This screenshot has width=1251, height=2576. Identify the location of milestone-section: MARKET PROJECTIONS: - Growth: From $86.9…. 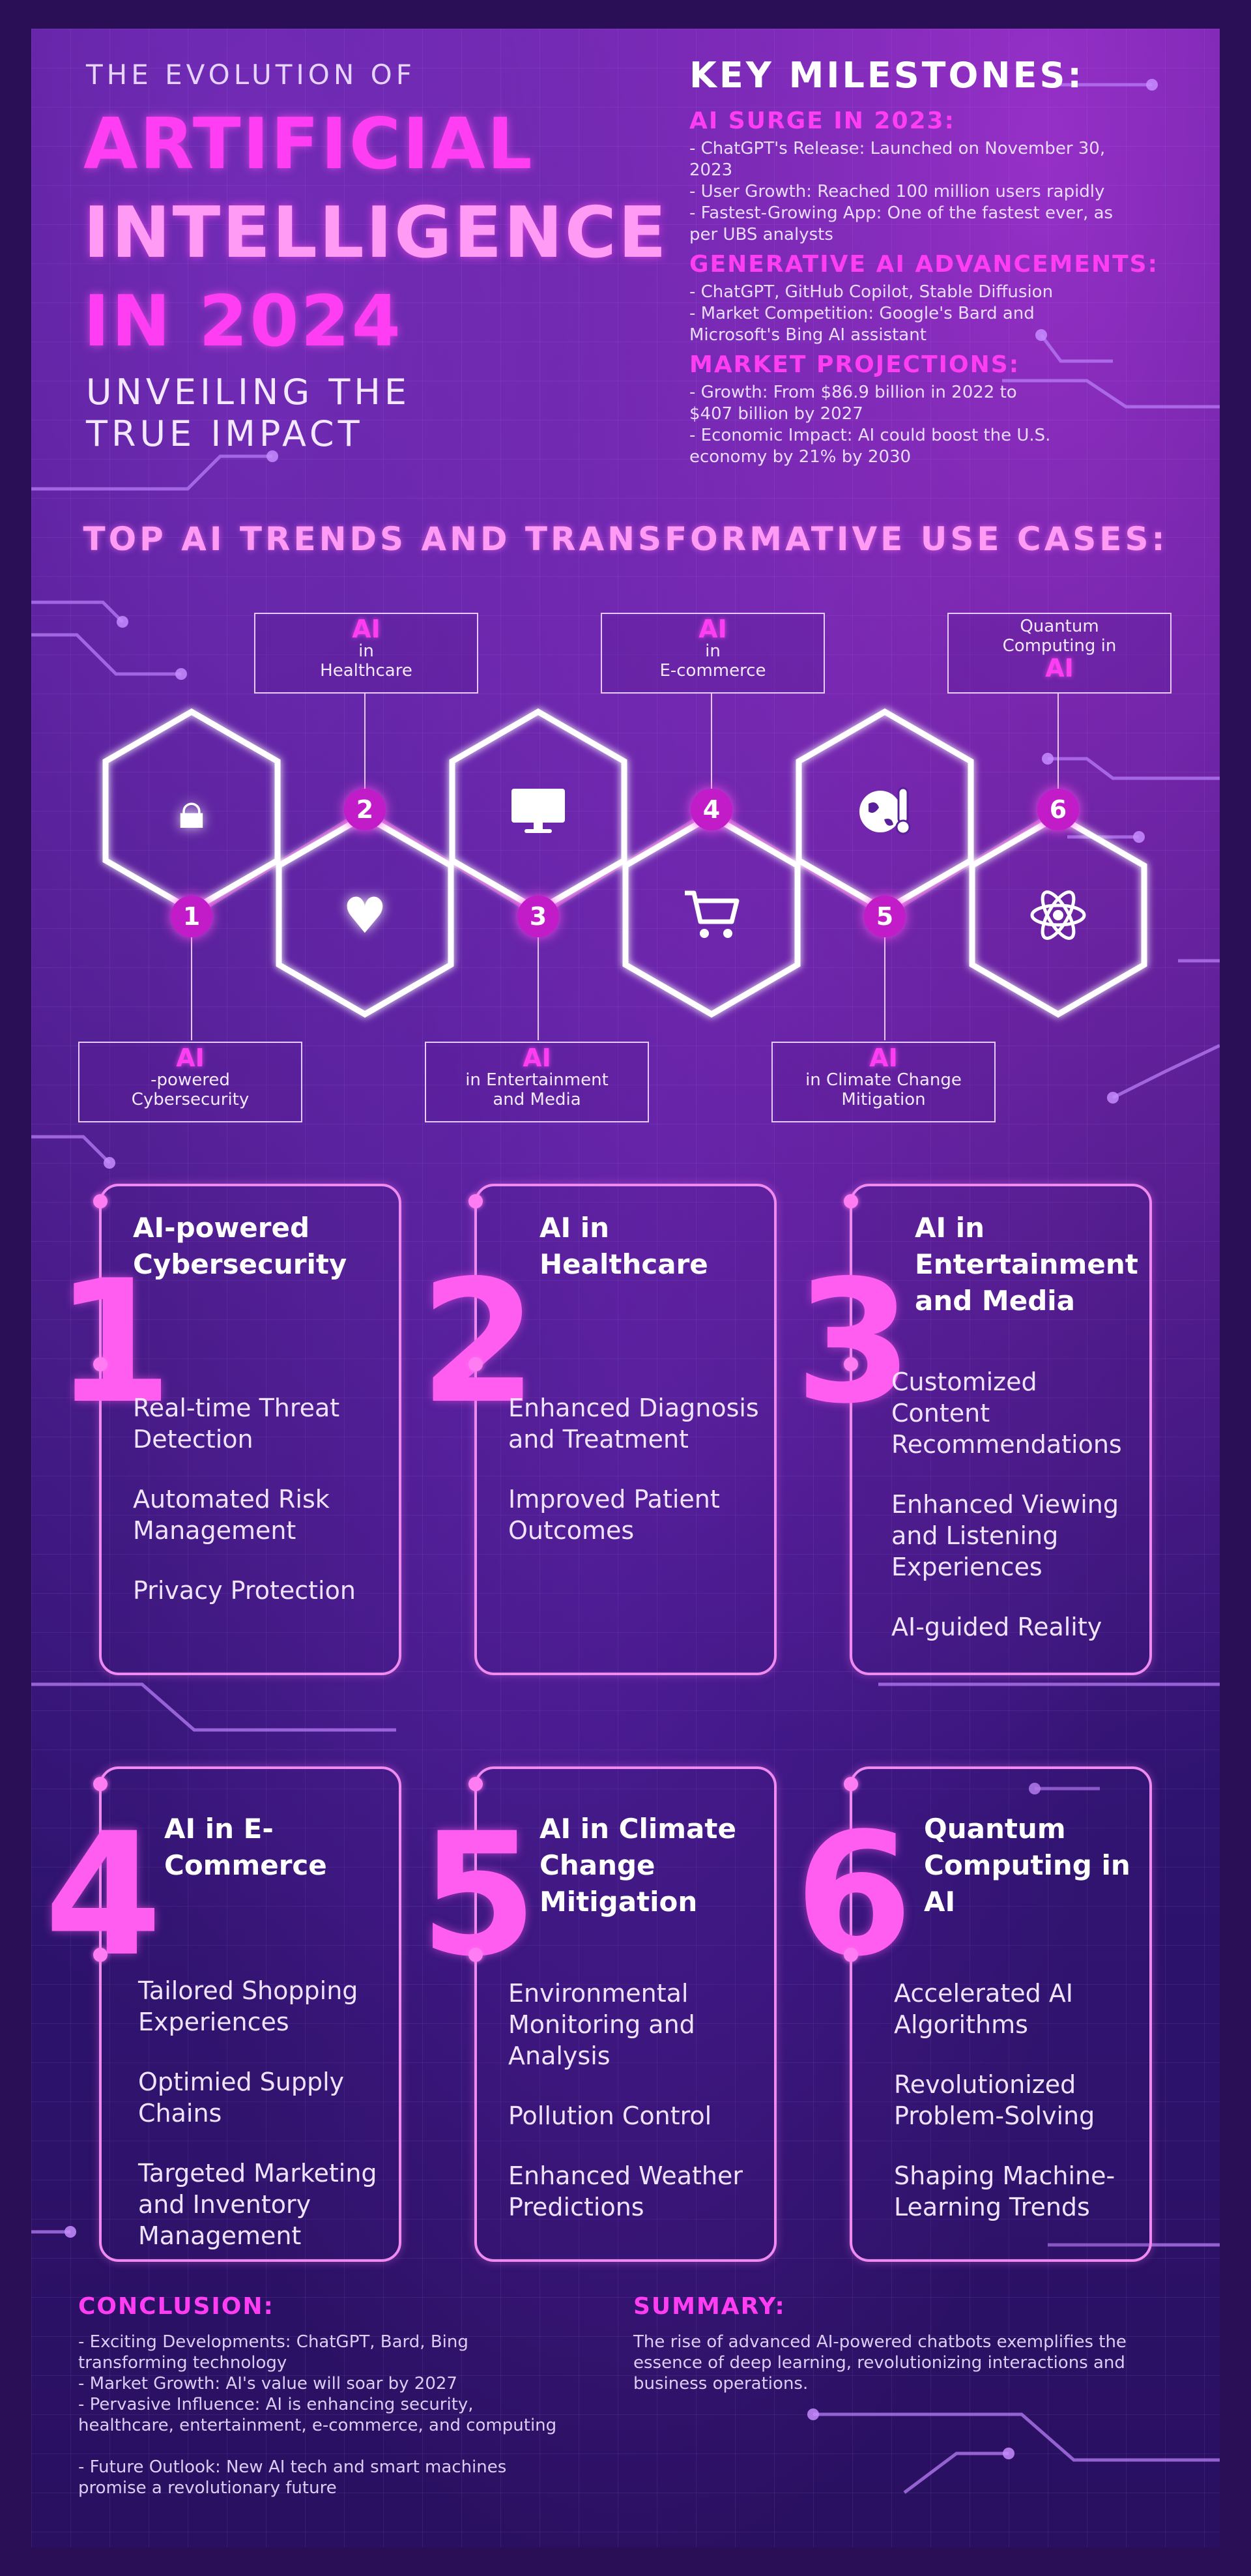
(943, 410).